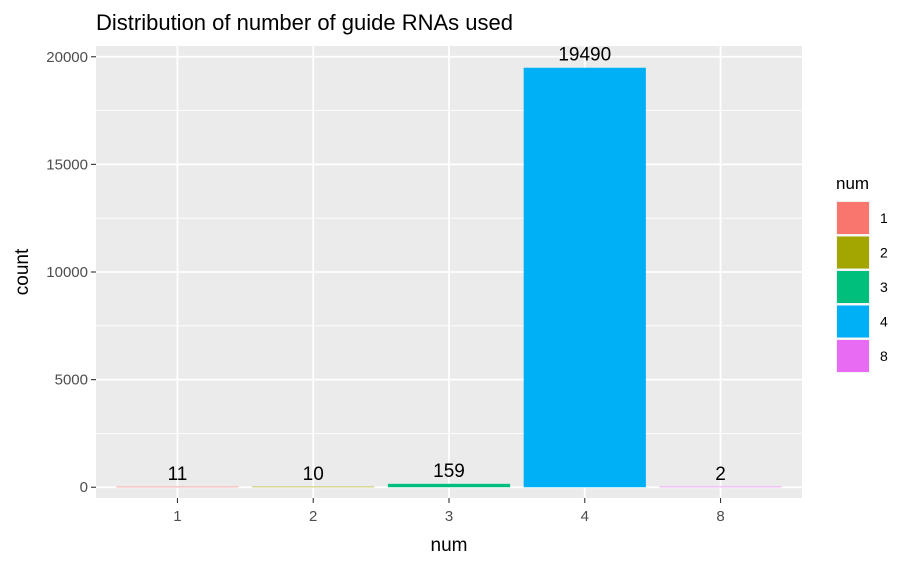 This screenshot has width=913, height=564. I want to click on x-axis: 1 2 3 4 8, so click(449, 511).